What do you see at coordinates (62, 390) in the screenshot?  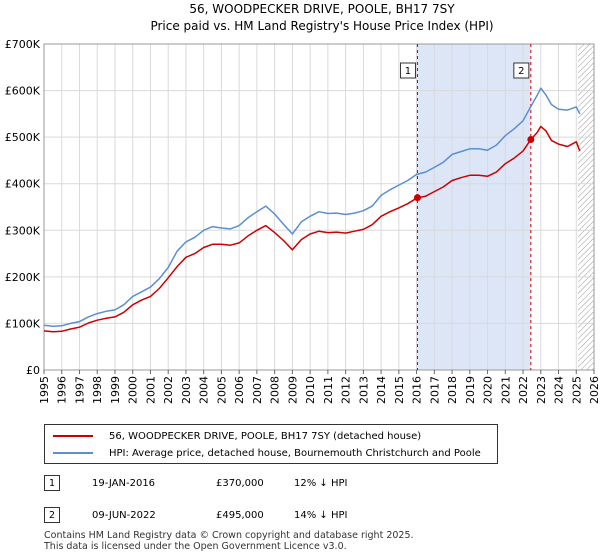 I see `x-tick-label: 1996` at bounding box center [62, 390].